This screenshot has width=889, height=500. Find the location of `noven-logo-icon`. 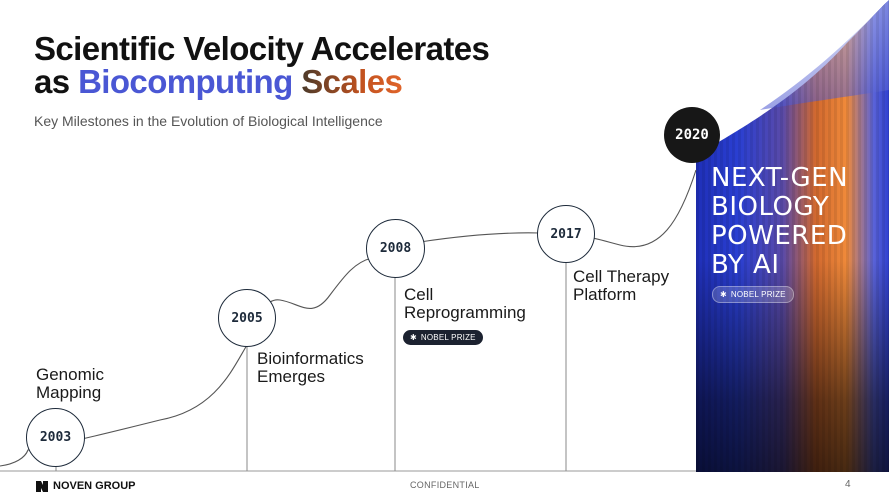

noven-logo-icon is located at coordinates (42, 486).